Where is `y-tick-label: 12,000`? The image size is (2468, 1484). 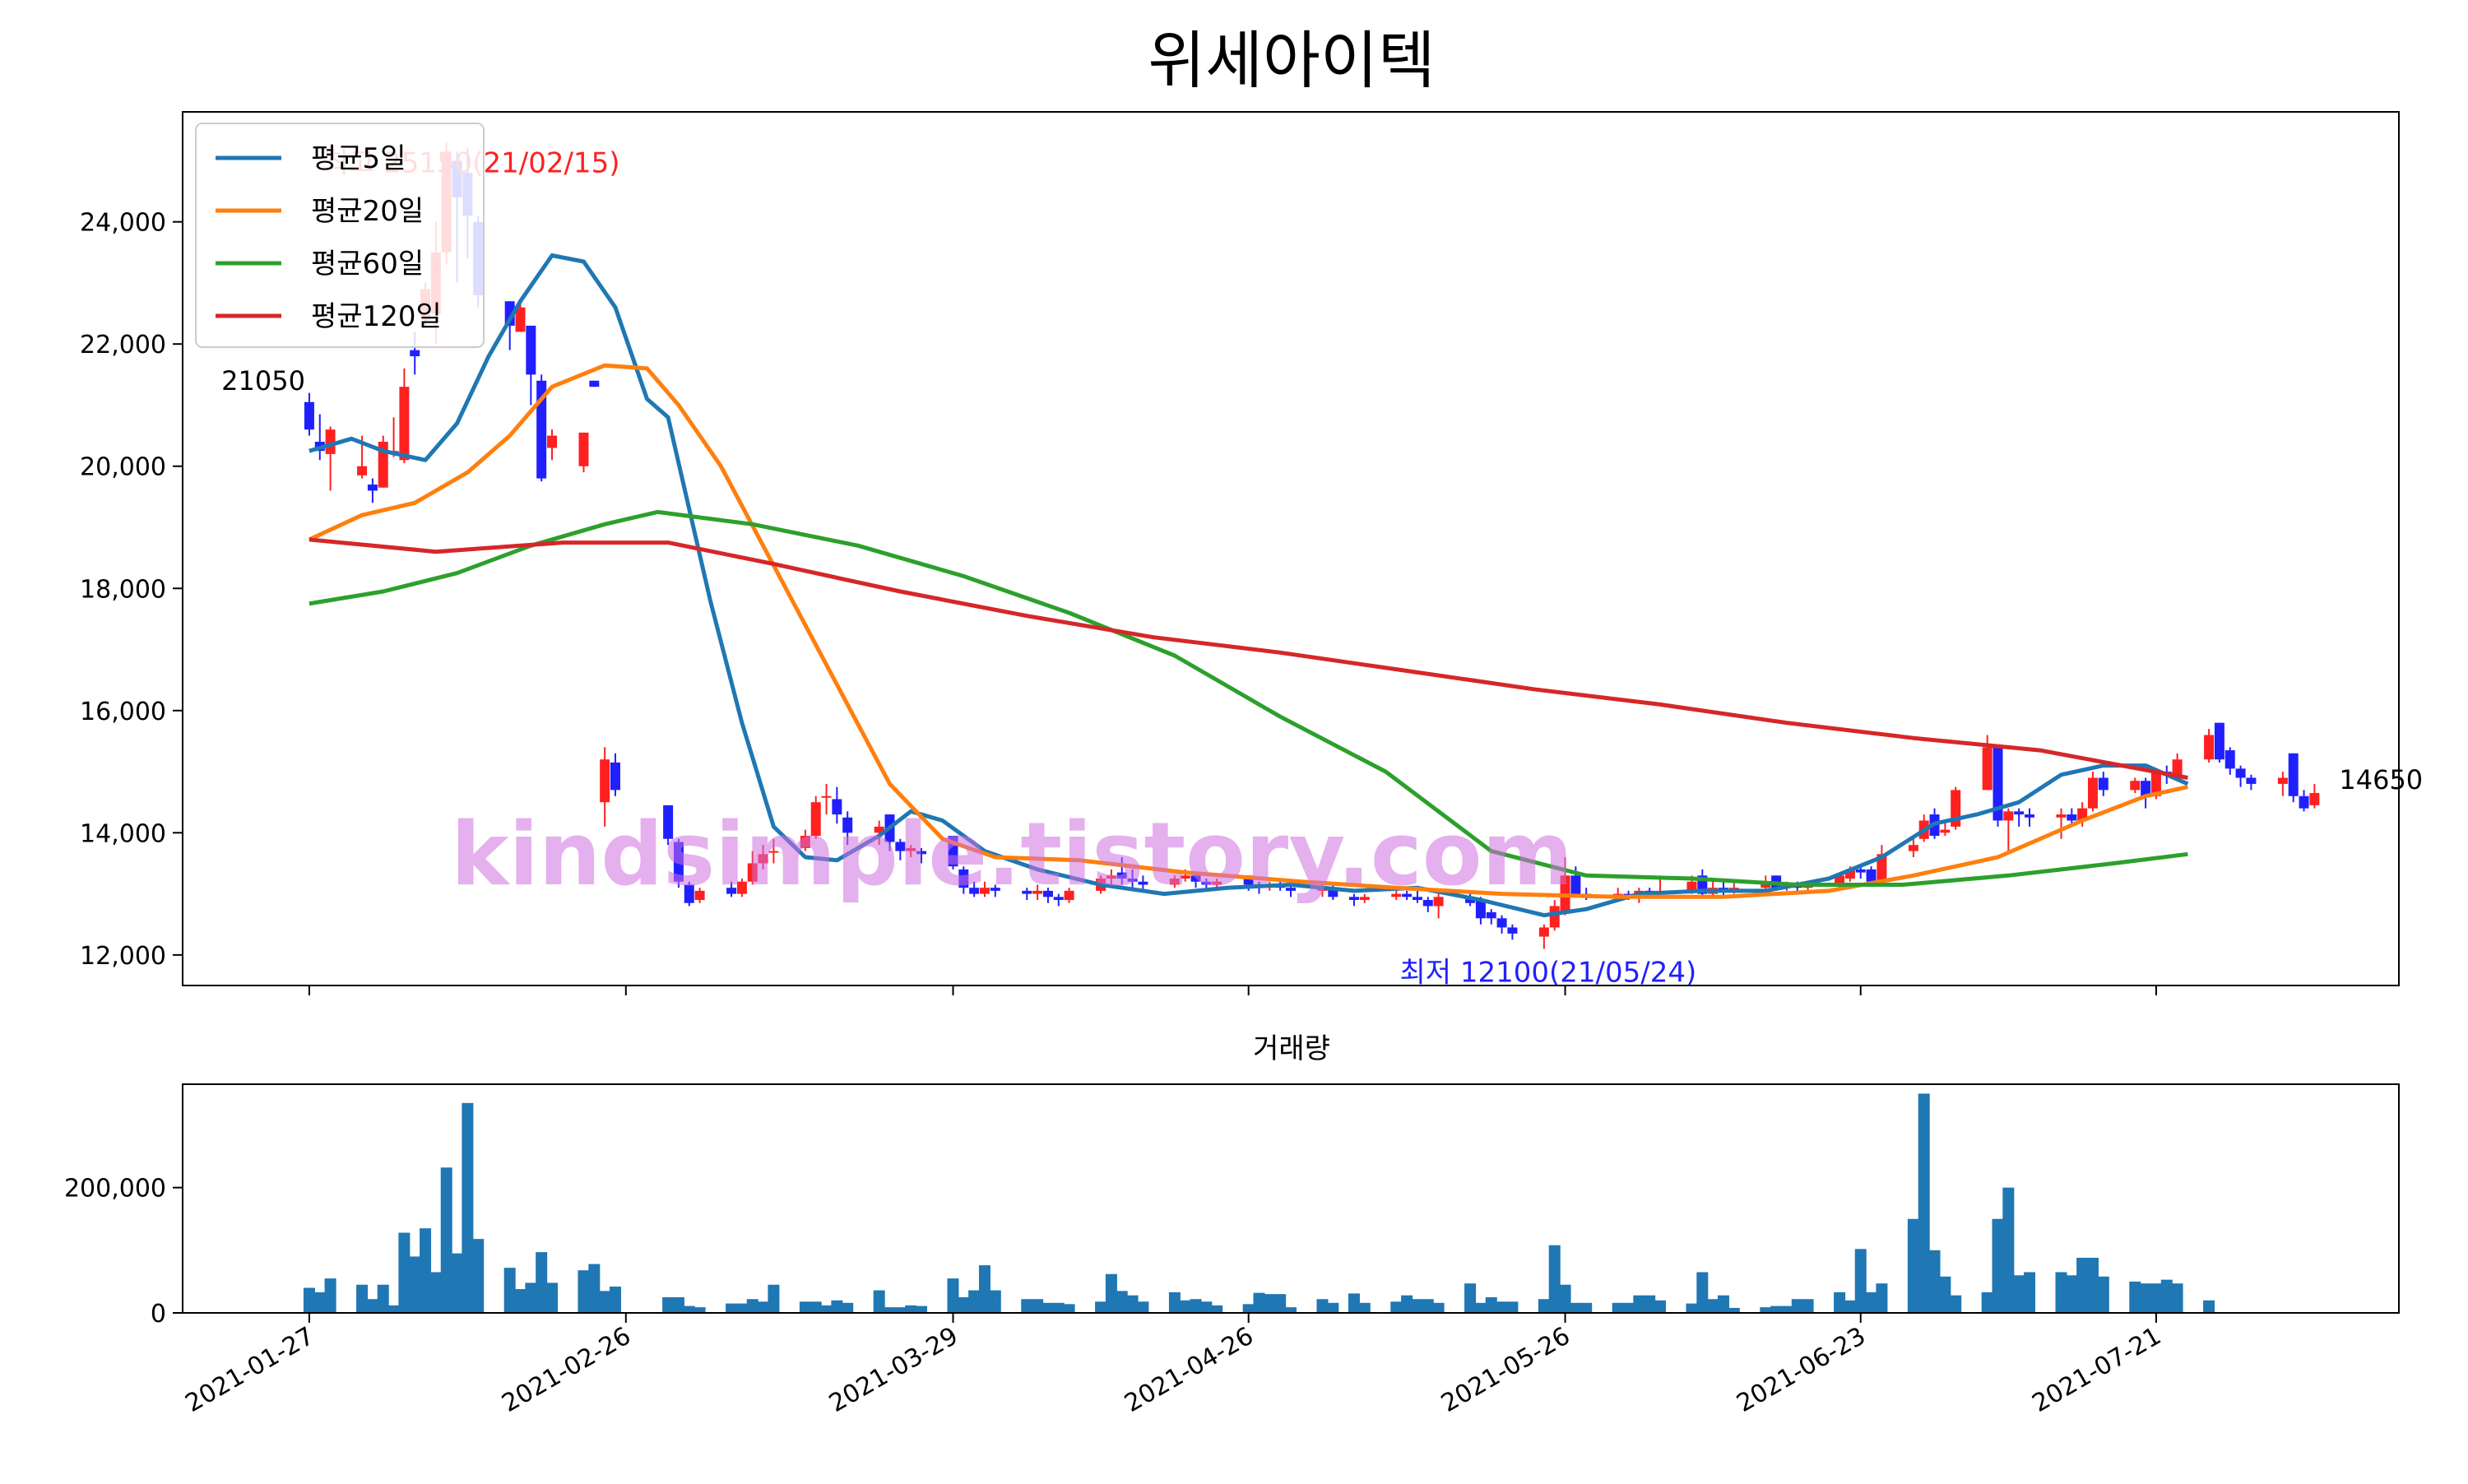 y-tick-label: 12,000 is located at coordinates (123, 957).